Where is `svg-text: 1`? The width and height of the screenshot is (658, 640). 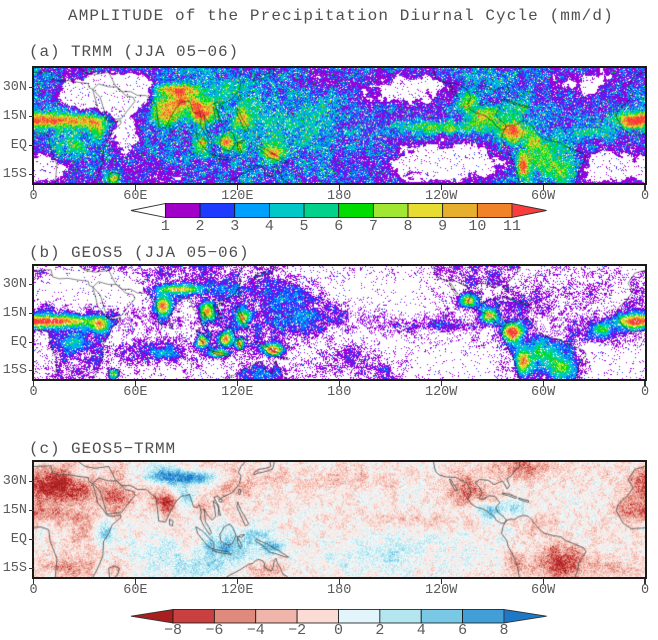 svg-text: 1 is located at coordinates (165, 226).